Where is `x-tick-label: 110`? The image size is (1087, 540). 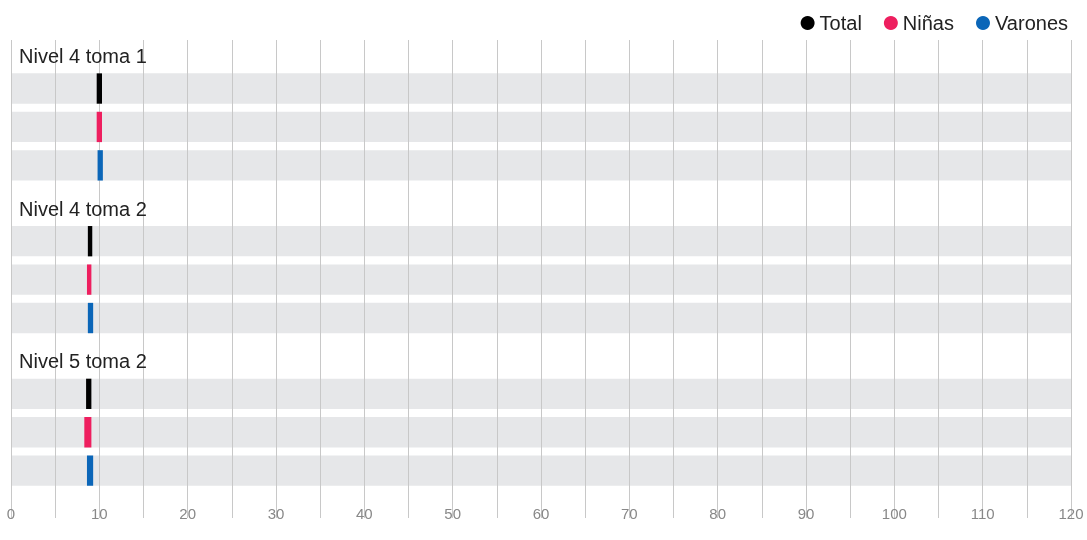
x-tick-label: 110 is located at coordinates (982, 513).